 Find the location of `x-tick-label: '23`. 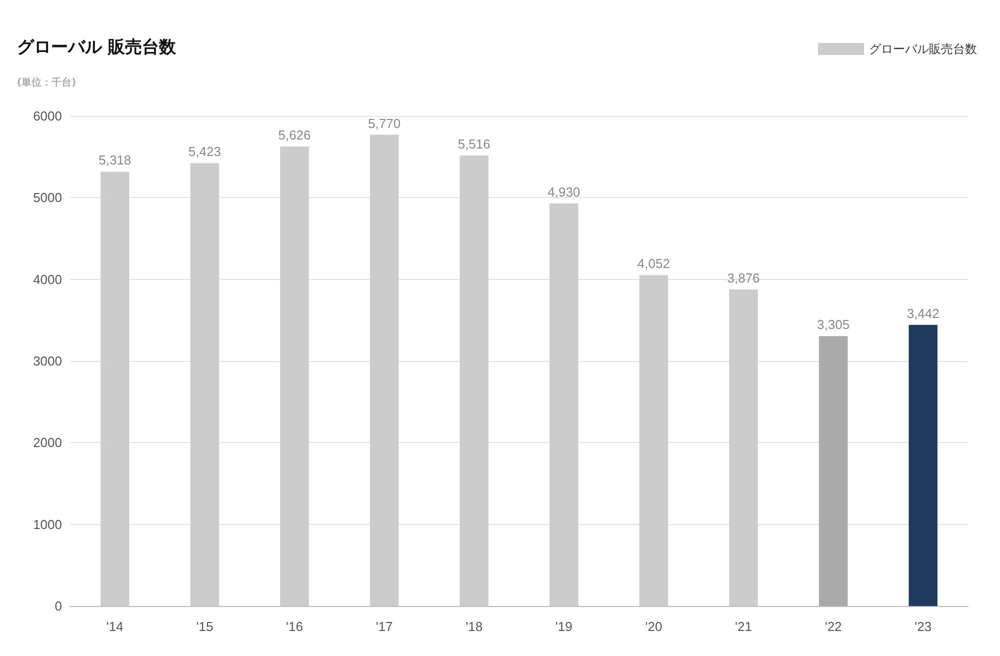

x-tick-label: '23 is located at coordinates (923, 626).